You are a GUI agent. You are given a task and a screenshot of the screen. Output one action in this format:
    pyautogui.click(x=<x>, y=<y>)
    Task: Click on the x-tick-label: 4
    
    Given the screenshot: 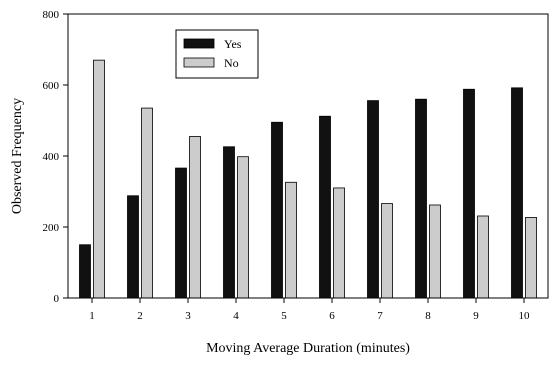 What is the action you would take?
    pyautogui.click(x=236, y=316)
    